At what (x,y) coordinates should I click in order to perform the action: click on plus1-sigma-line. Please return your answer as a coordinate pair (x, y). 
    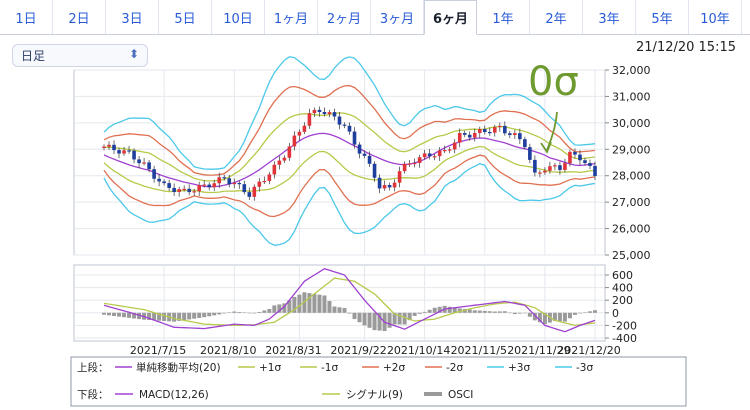
    Looking at the image, I should click on (349, 147).